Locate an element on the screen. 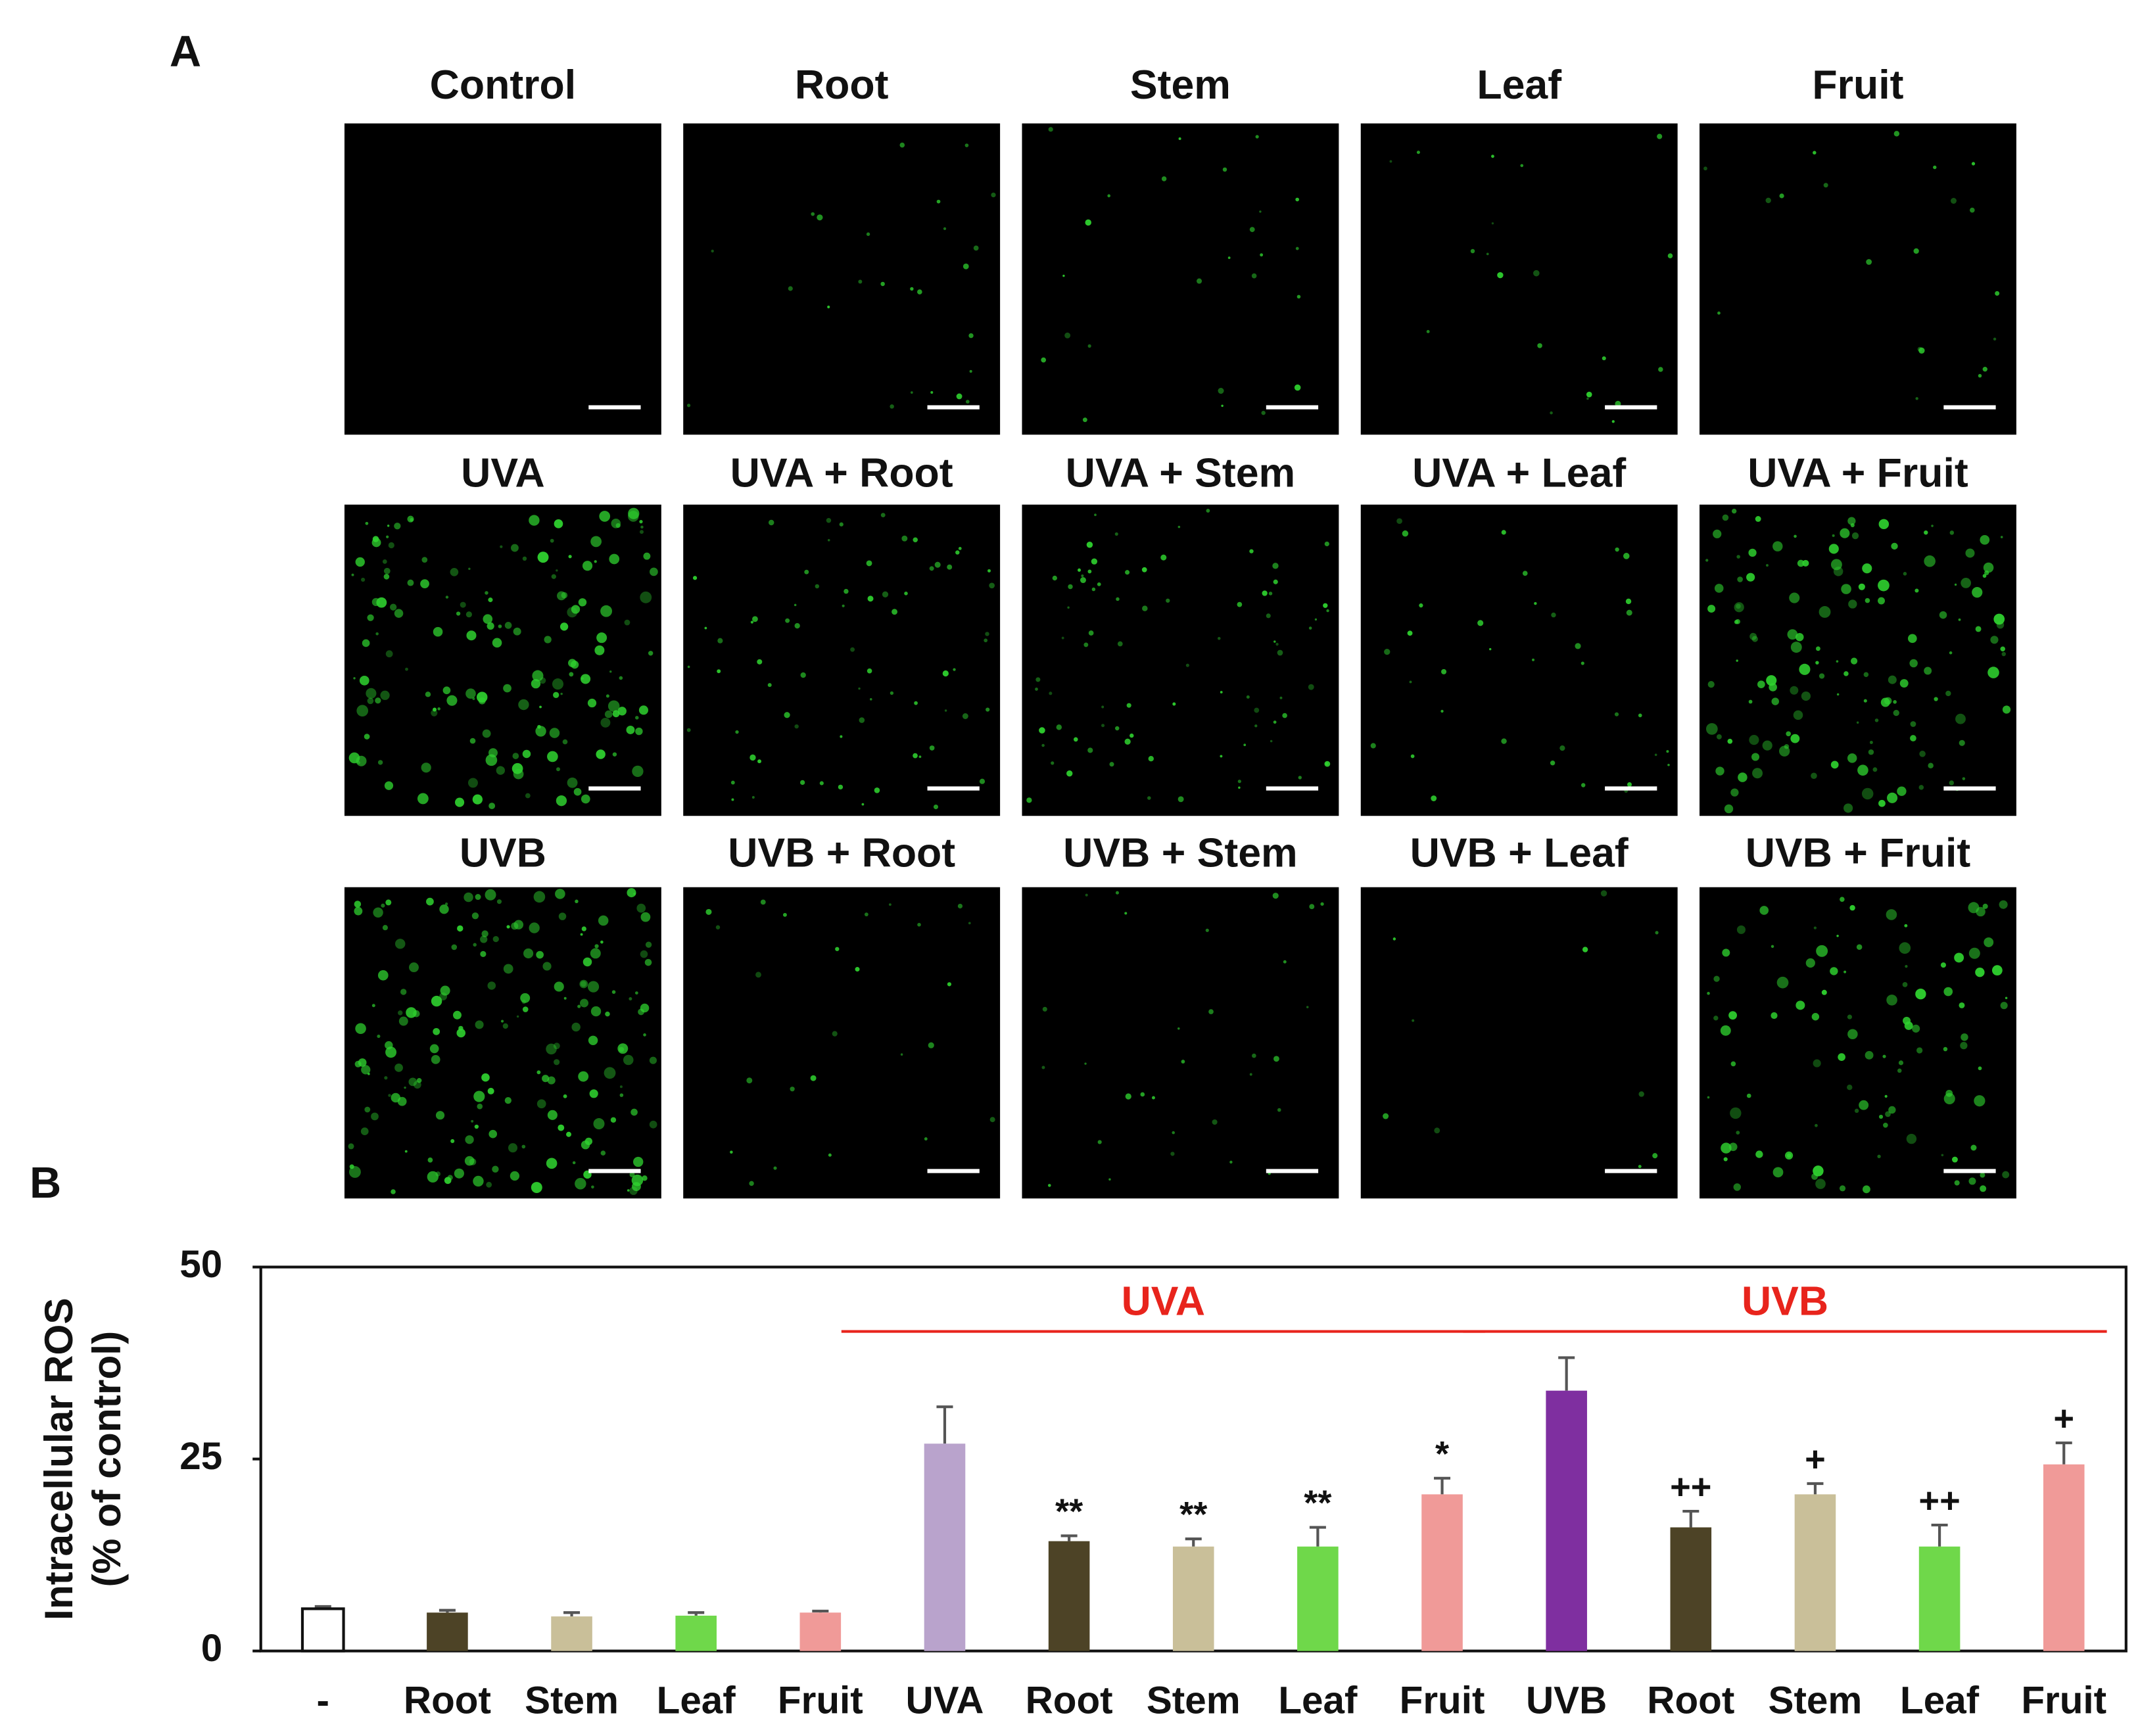 Image resolution: width=2140 pixels, height=1736 pixels. x-tick-label: Root is located at coordinates (1069, 1701).